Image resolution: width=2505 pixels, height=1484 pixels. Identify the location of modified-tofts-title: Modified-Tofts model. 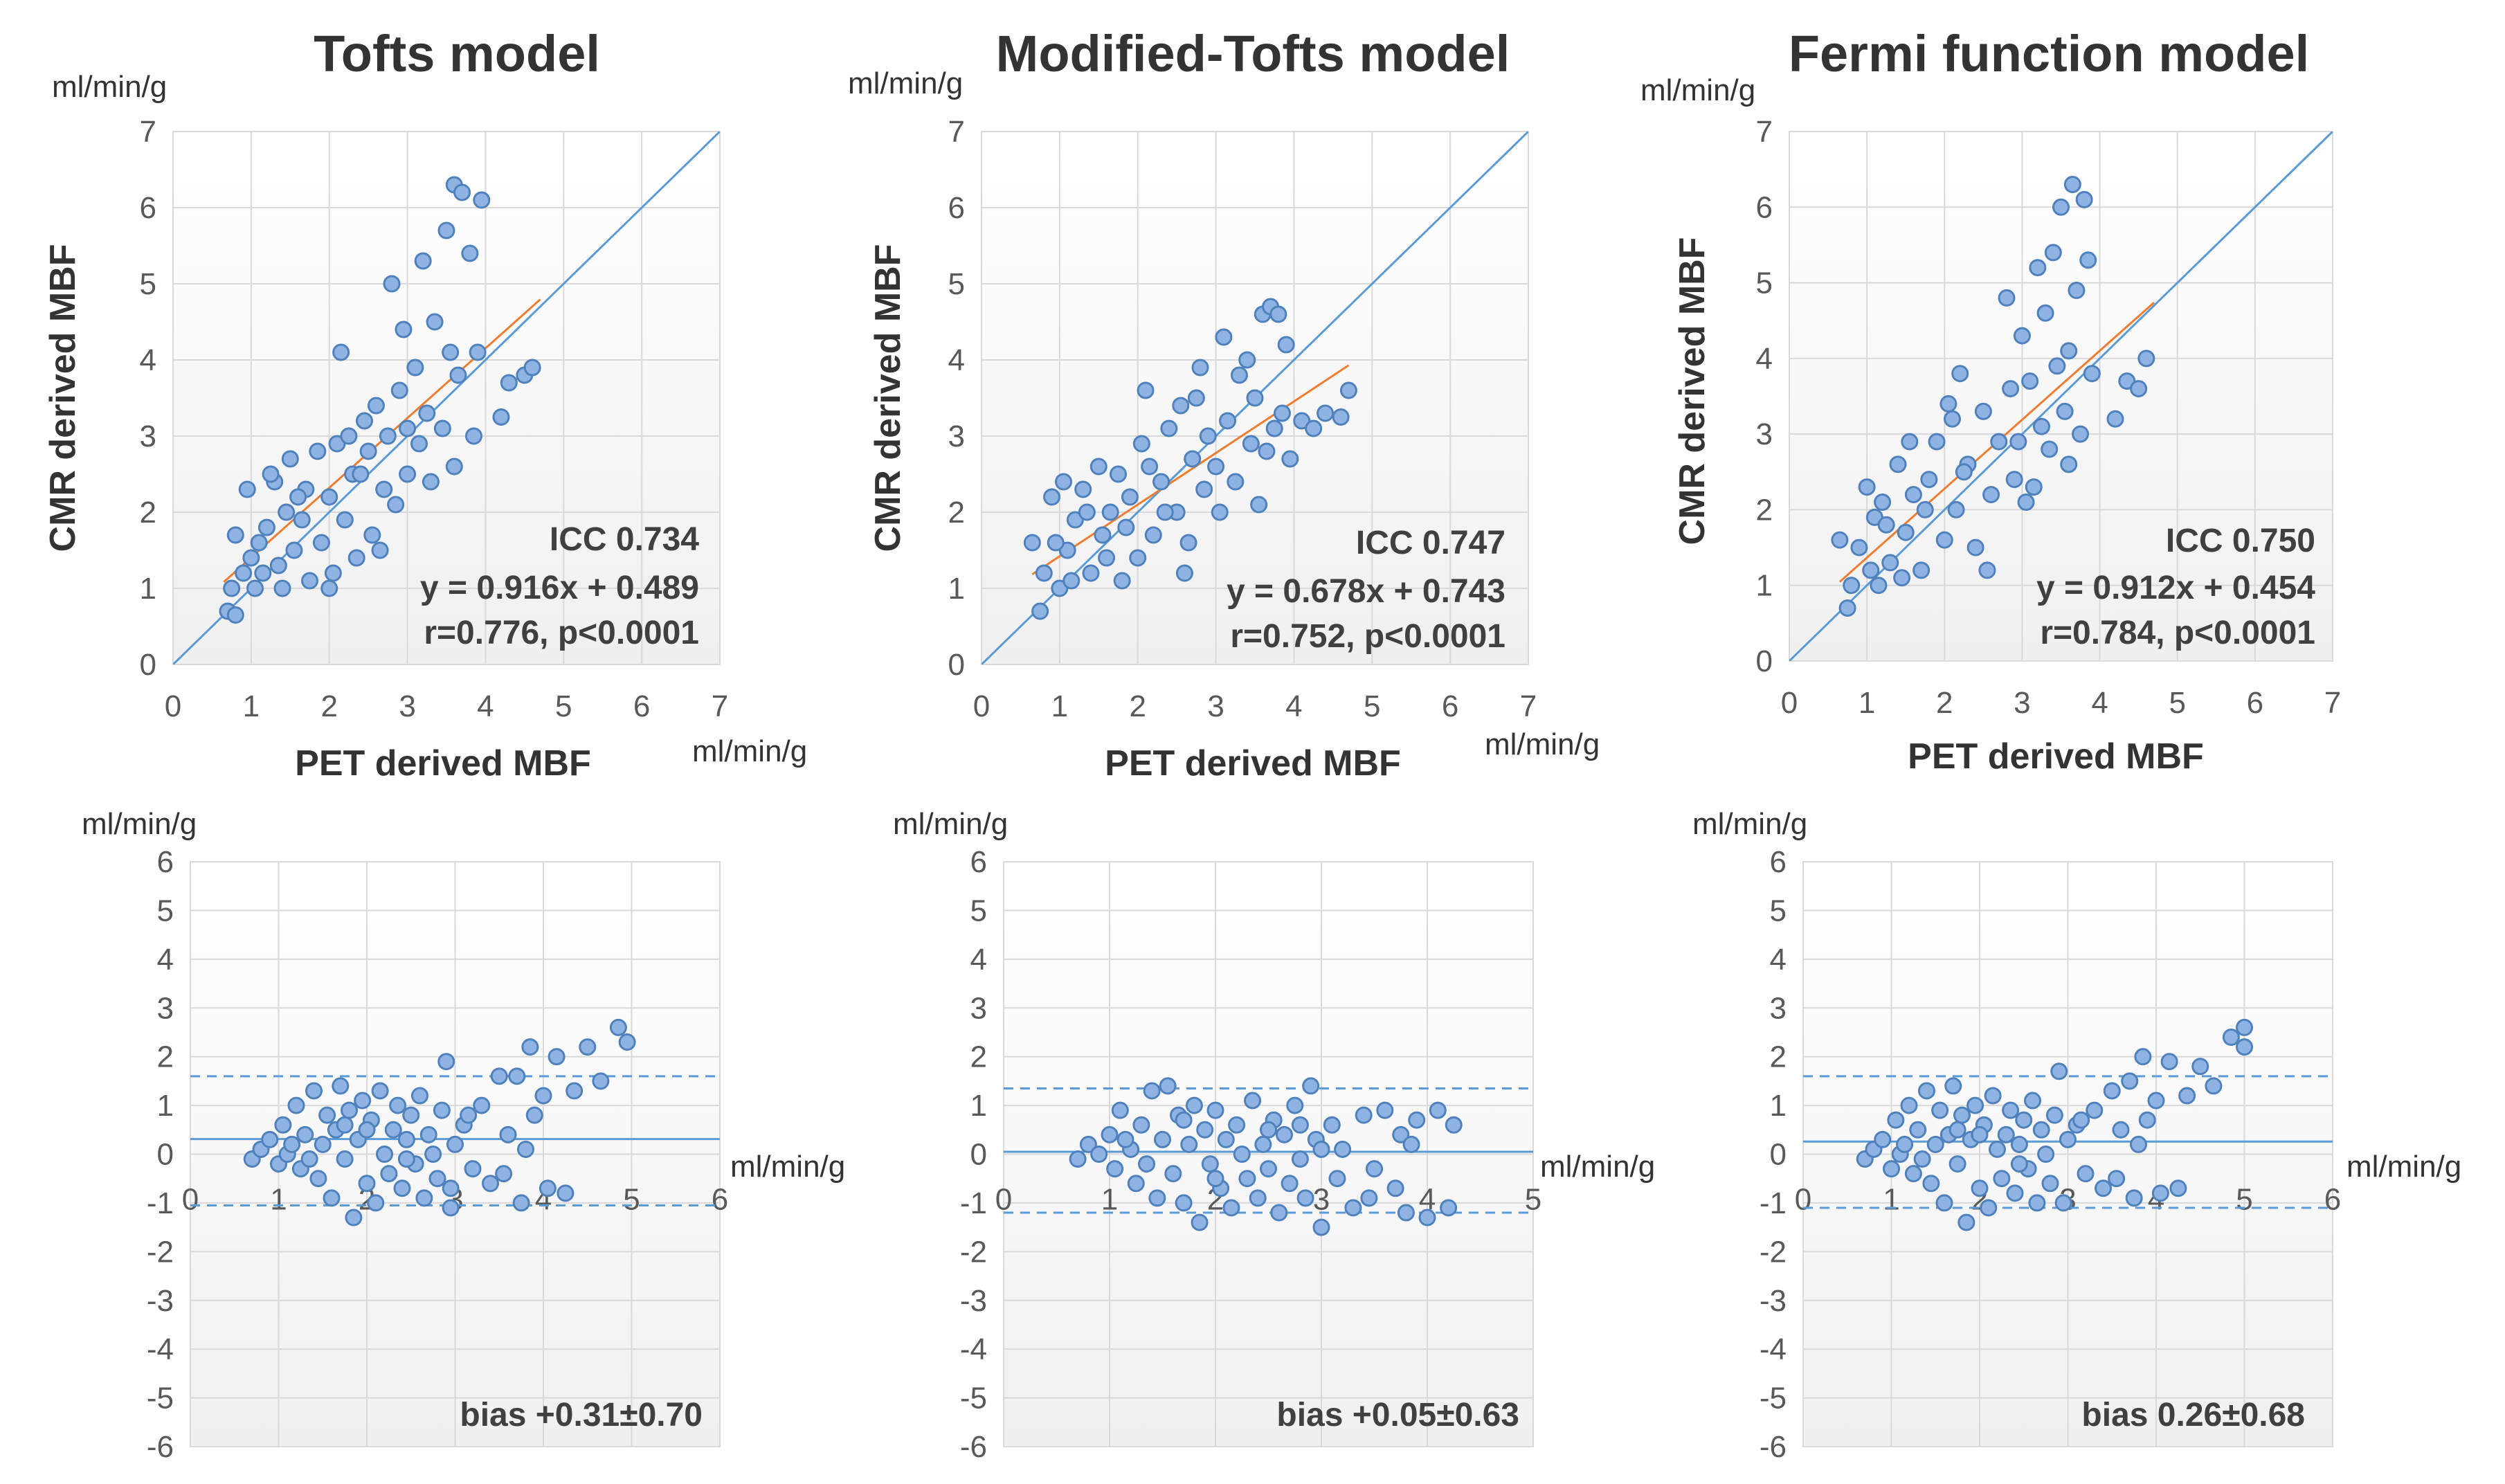
(1253, 53).